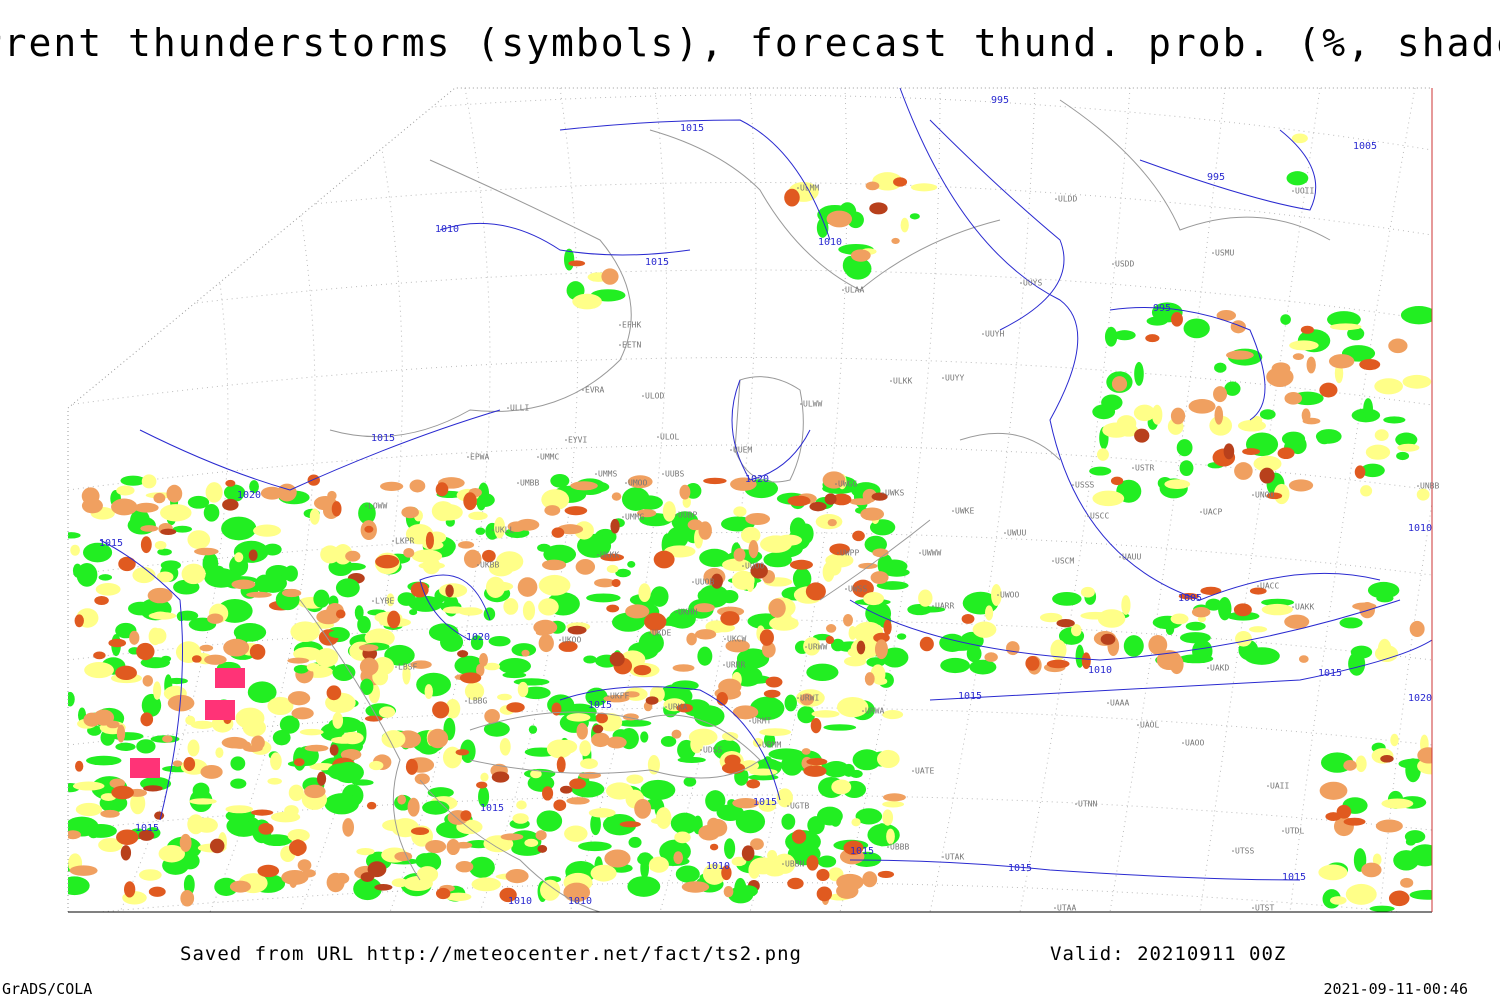 This screenshot has height=1000, width=1500. I want to click on station-label: UTAK, so click(954, 857).